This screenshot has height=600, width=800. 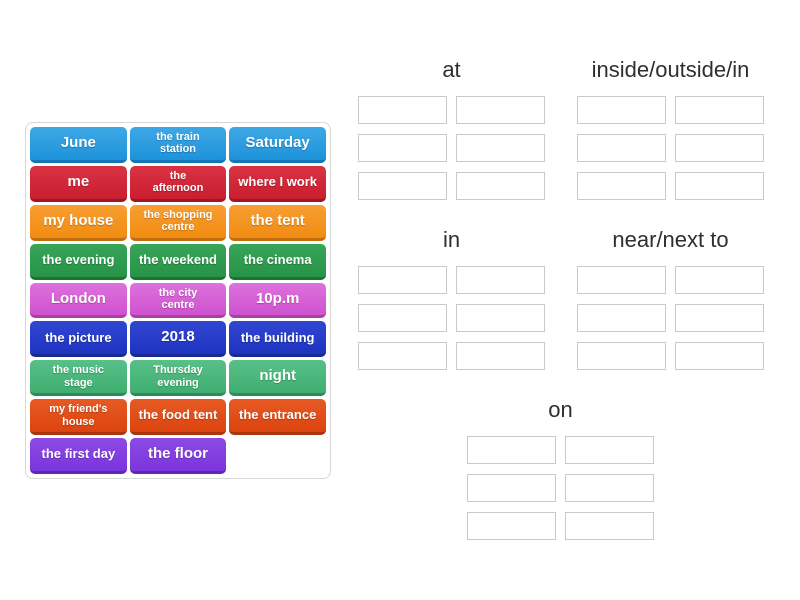 I want to click on word-tile: the city centre, so click(x=178, y=300).